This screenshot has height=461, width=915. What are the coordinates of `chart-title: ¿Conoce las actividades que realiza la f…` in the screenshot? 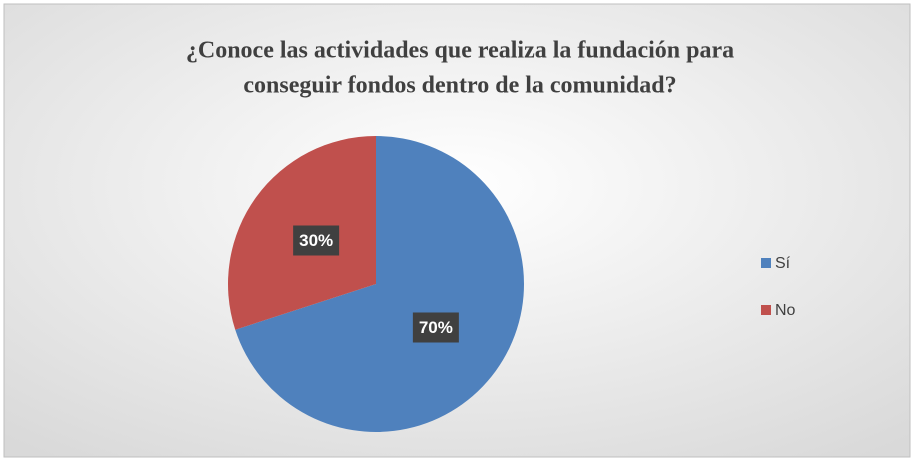 It's located at (460, 51).